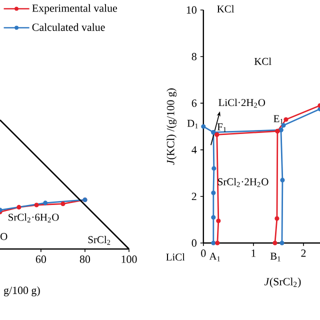 The width and height of the screenshot is (320, 320). I want to click on y-tick-label: 2, so click(194, 196).